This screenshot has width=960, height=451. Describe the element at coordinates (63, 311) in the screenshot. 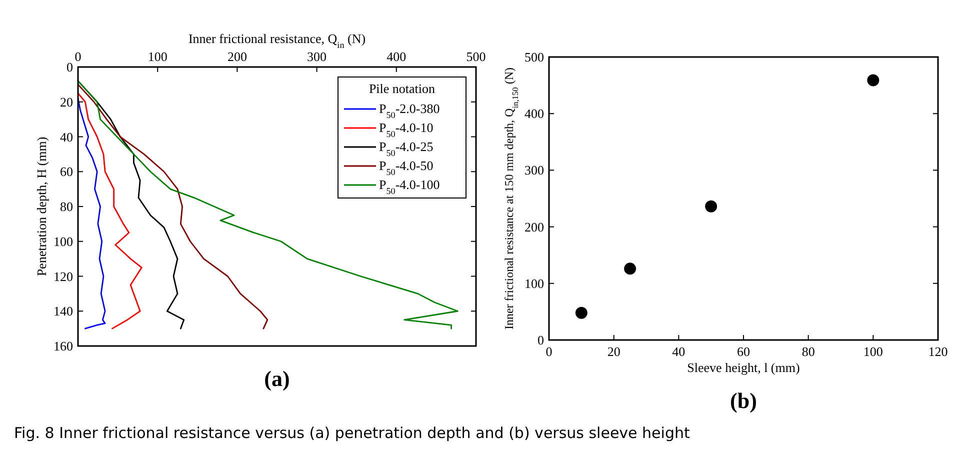

I see `y-tick-label: 140` at that location.